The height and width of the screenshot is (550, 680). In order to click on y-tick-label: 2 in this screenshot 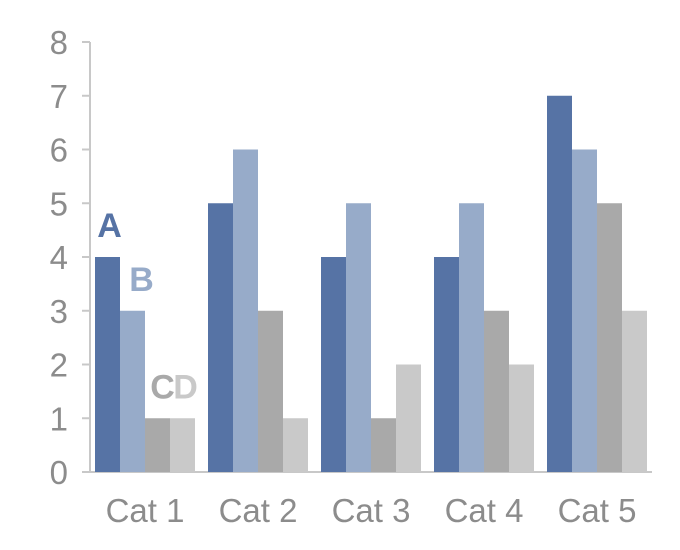, I will do `click(59, 365)`.